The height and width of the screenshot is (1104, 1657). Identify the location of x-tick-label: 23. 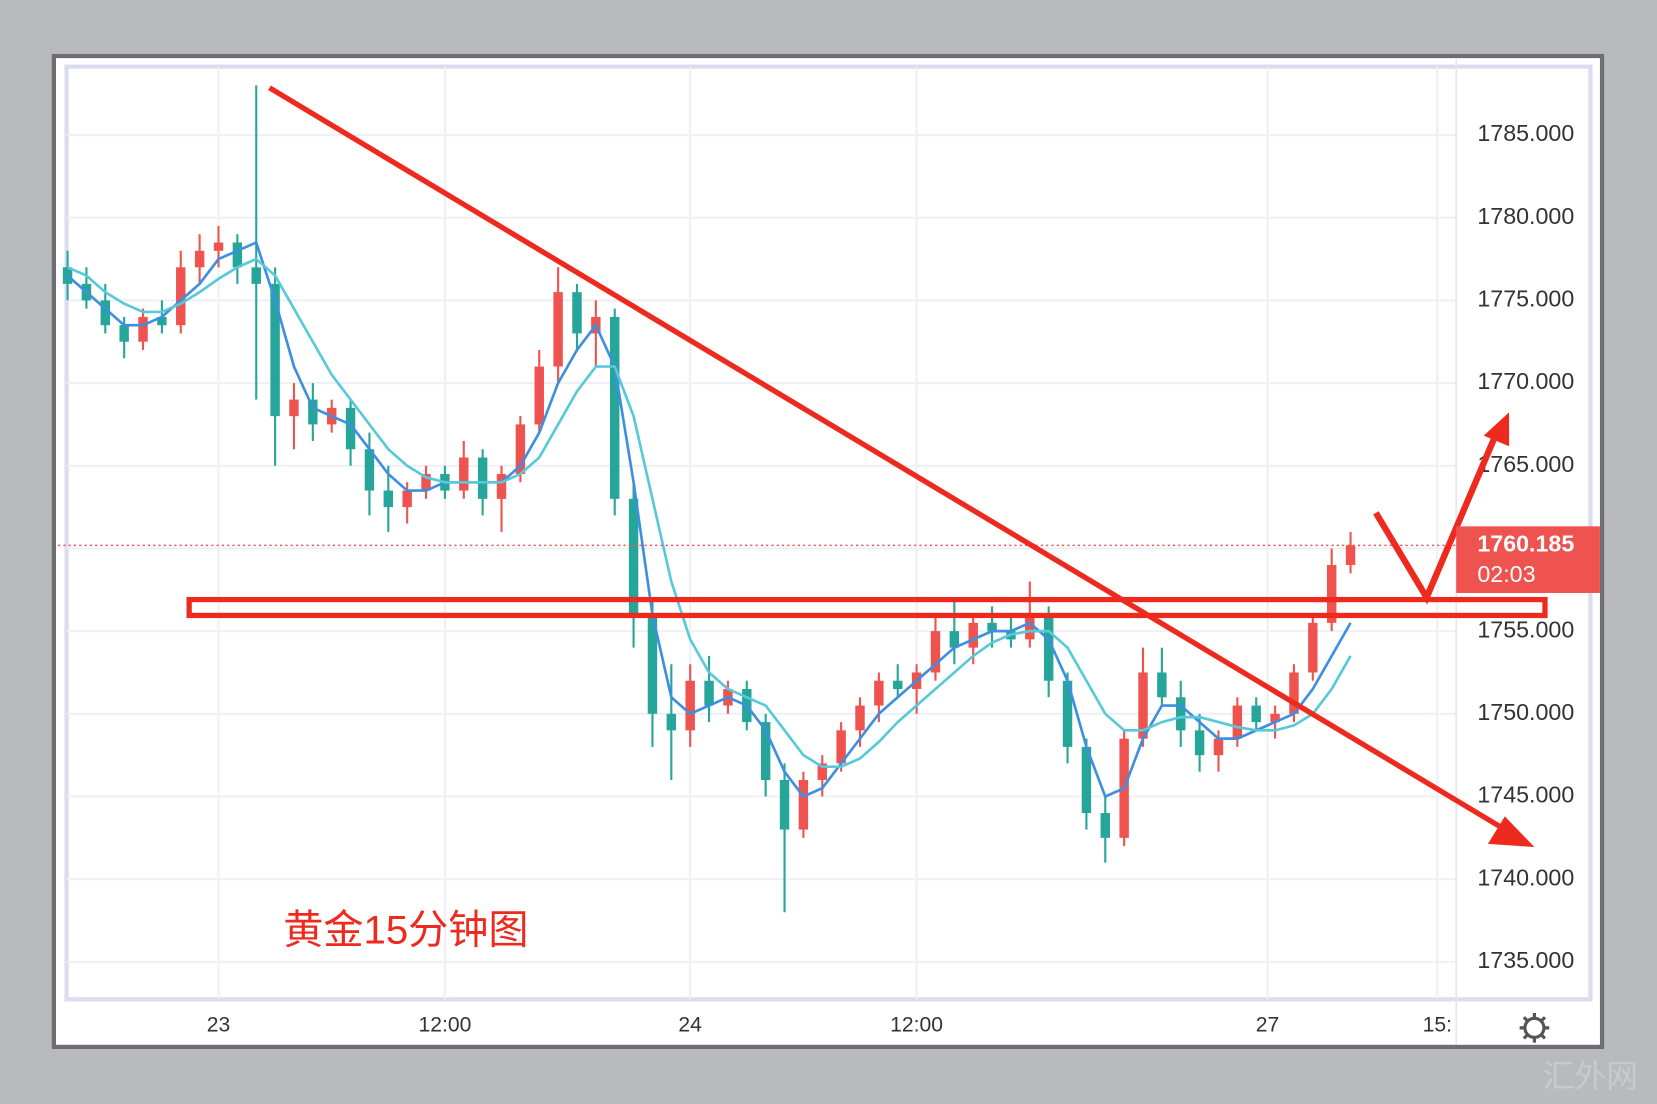
(218, 1024).